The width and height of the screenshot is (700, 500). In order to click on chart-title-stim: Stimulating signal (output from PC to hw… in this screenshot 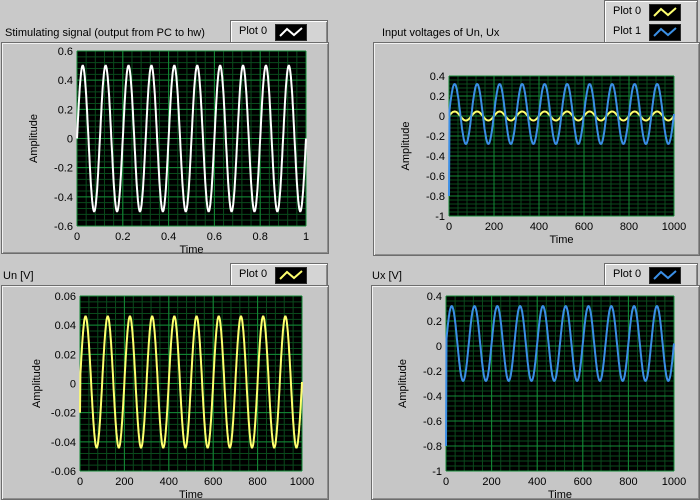, I will do `click(105, 33)`.